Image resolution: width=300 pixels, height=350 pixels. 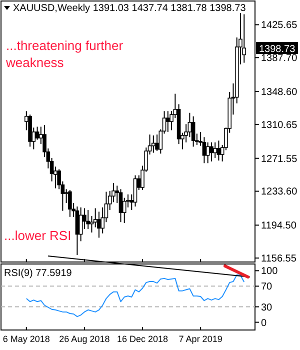 I want to click on y-tick-label: 1156.55, so click(x=279, y=259).